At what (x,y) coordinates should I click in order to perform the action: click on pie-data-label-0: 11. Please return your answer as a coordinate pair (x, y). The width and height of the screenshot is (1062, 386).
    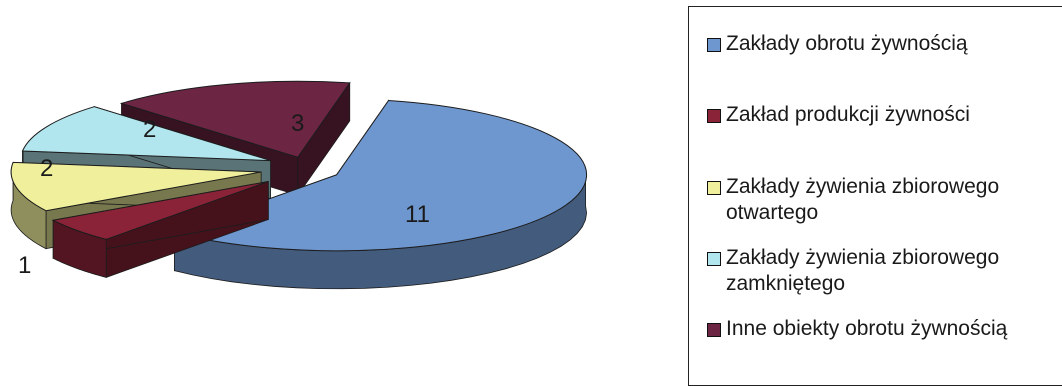
    Looking at the image, I should click on (417, 214).